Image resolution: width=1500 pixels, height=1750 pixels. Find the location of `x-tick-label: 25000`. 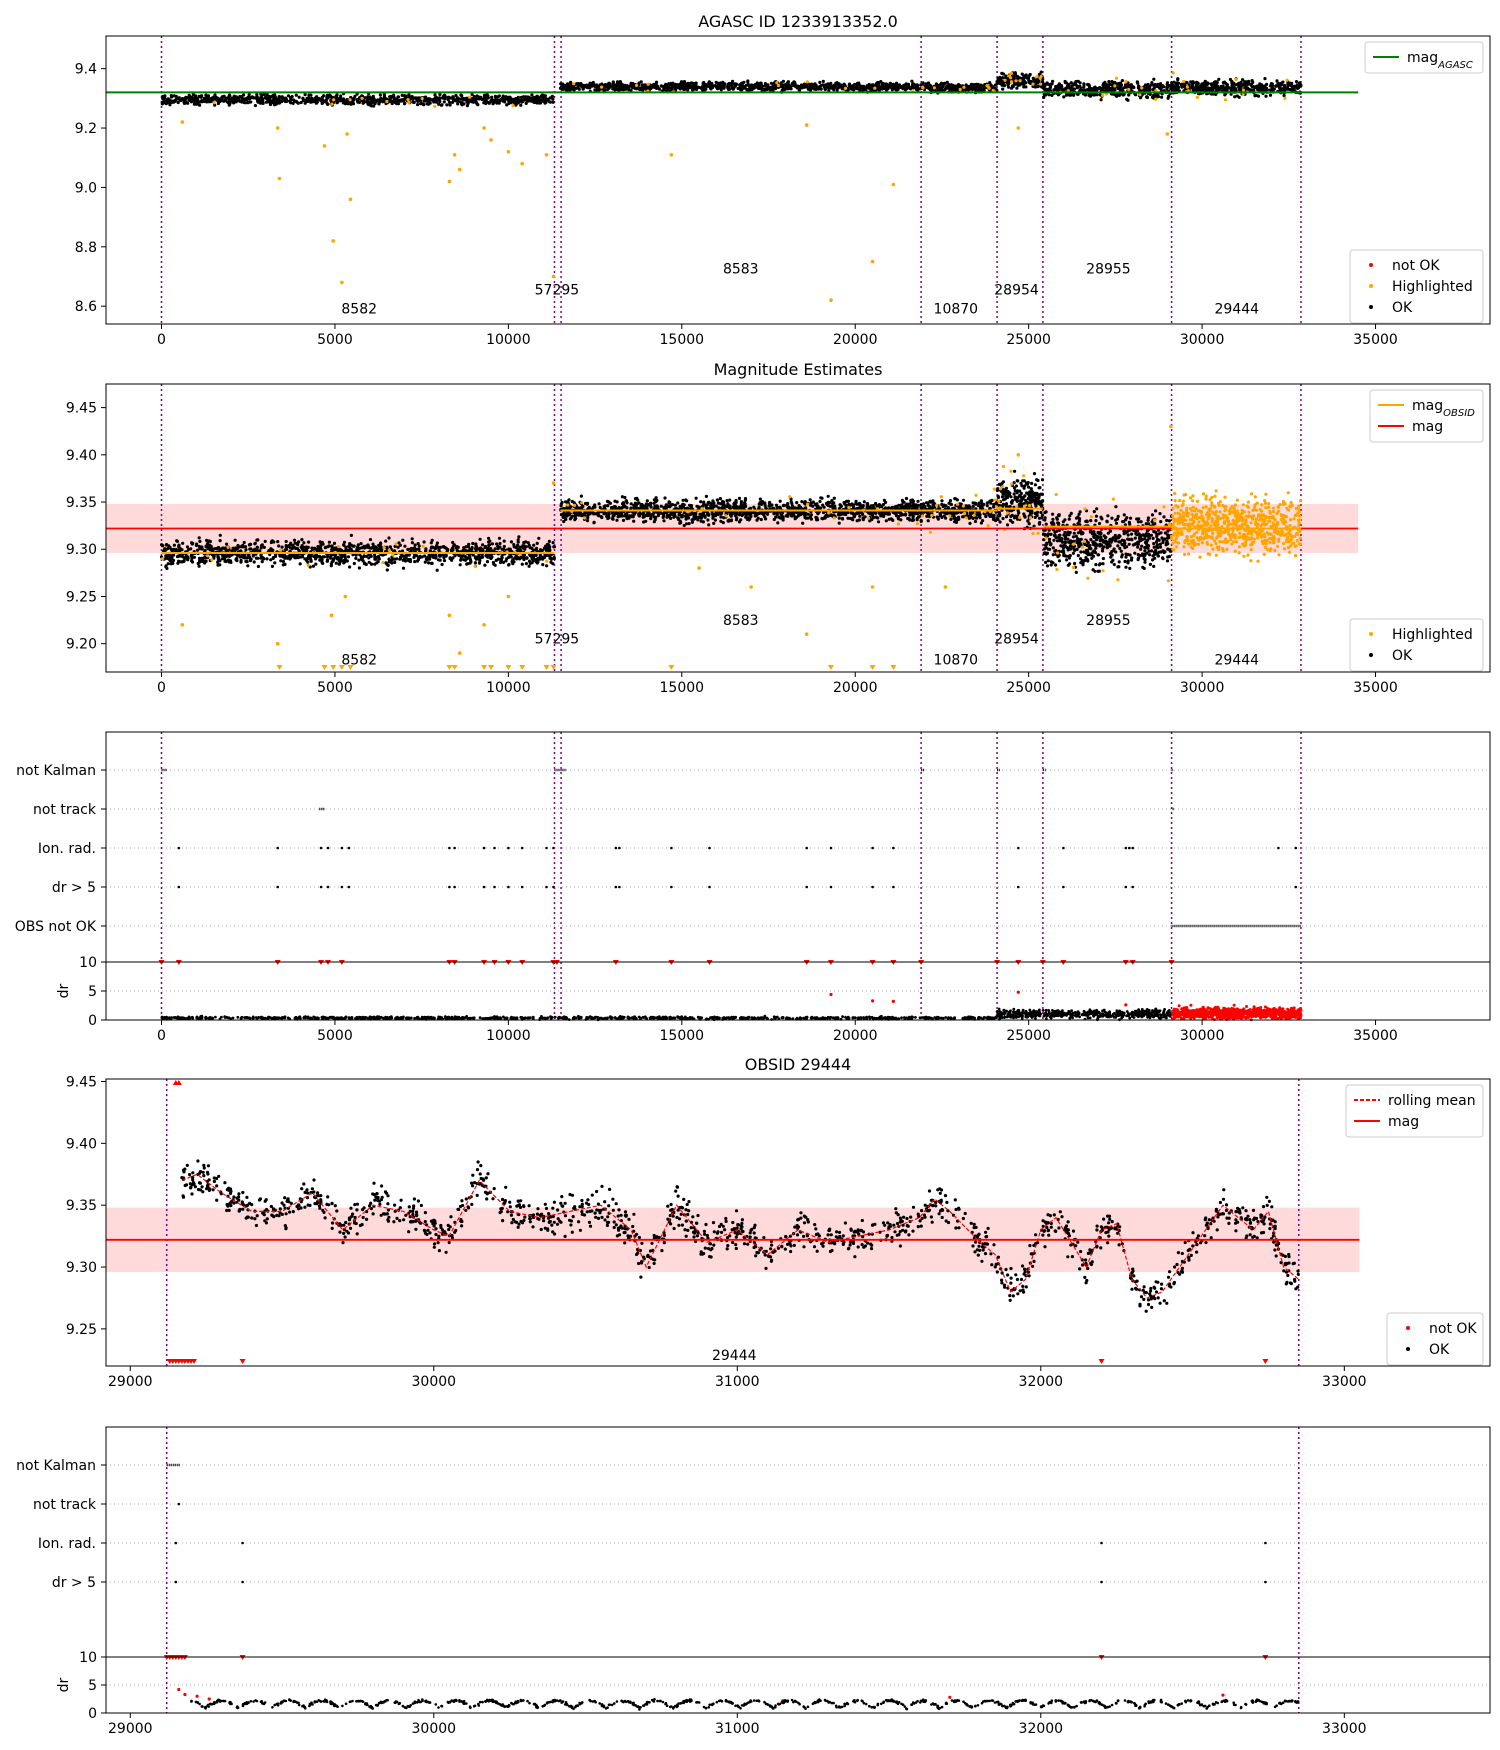

x-tick-label: 25000 is located at coordinates (1028, 340).